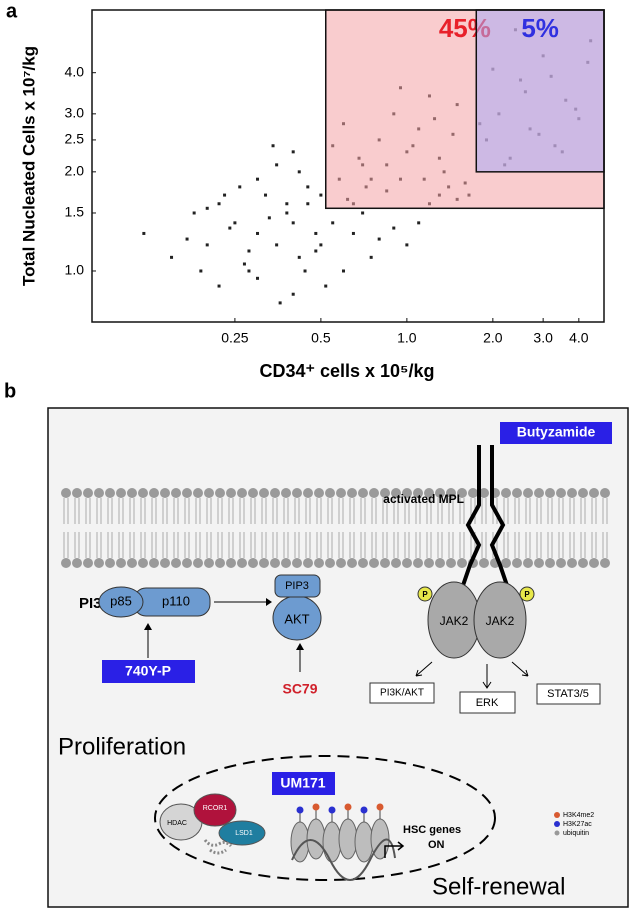  What do you see at coordinates (177, 823) in the screenshot?
I see `complex-label: HDAC` at bounding box center [177, 823].